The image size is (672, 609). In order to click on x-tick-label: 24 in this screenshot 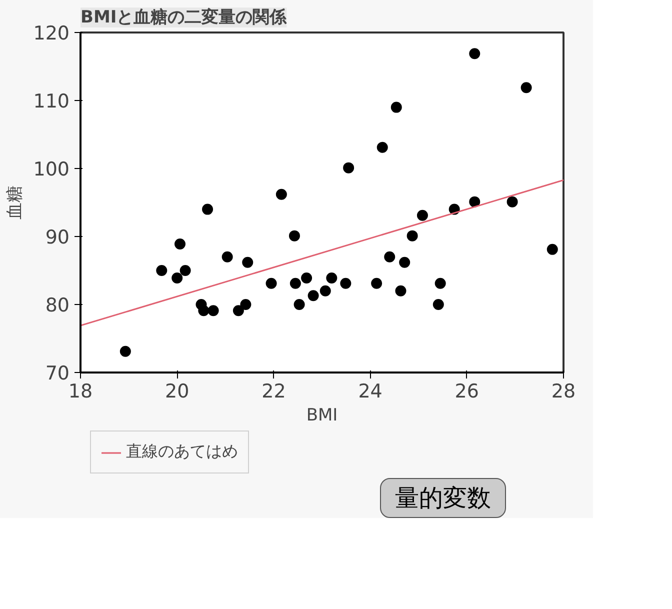, I will do `click(370, 391)`.